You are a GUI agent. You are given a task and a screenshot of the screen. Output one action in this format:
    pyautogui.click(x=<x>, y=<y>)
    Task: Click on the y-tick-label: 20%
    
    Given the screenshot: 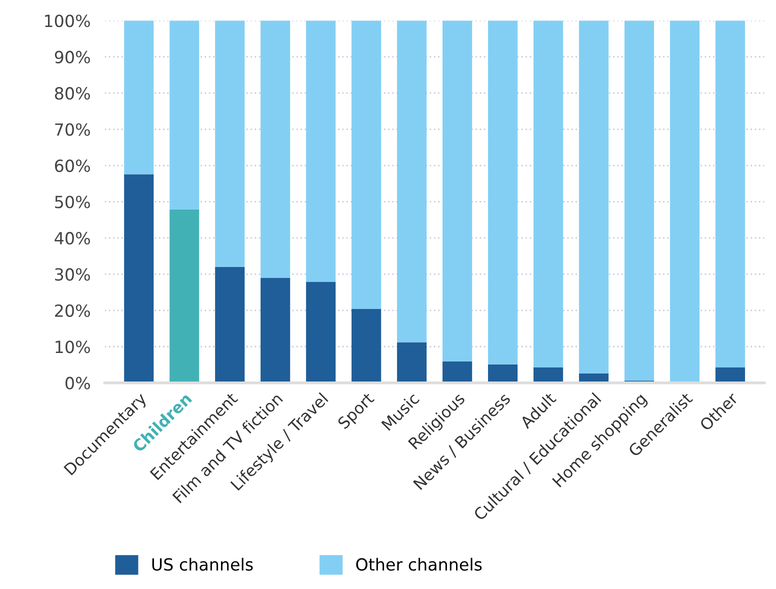 What is the action you would take?
    pyautogui.click(x=72, y=310)
    